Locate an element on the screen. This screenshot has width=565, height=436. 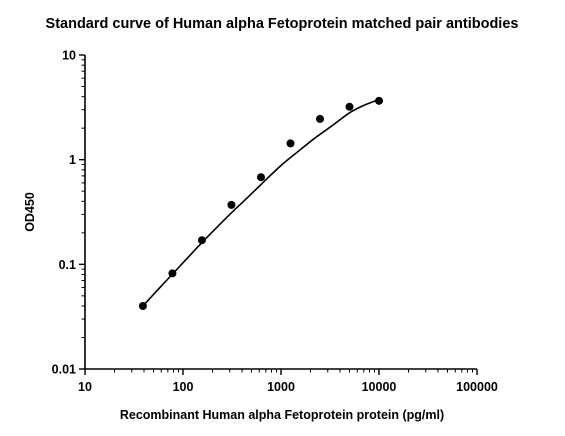
y-tick-label: 10 is located at coordinates (69, 56).